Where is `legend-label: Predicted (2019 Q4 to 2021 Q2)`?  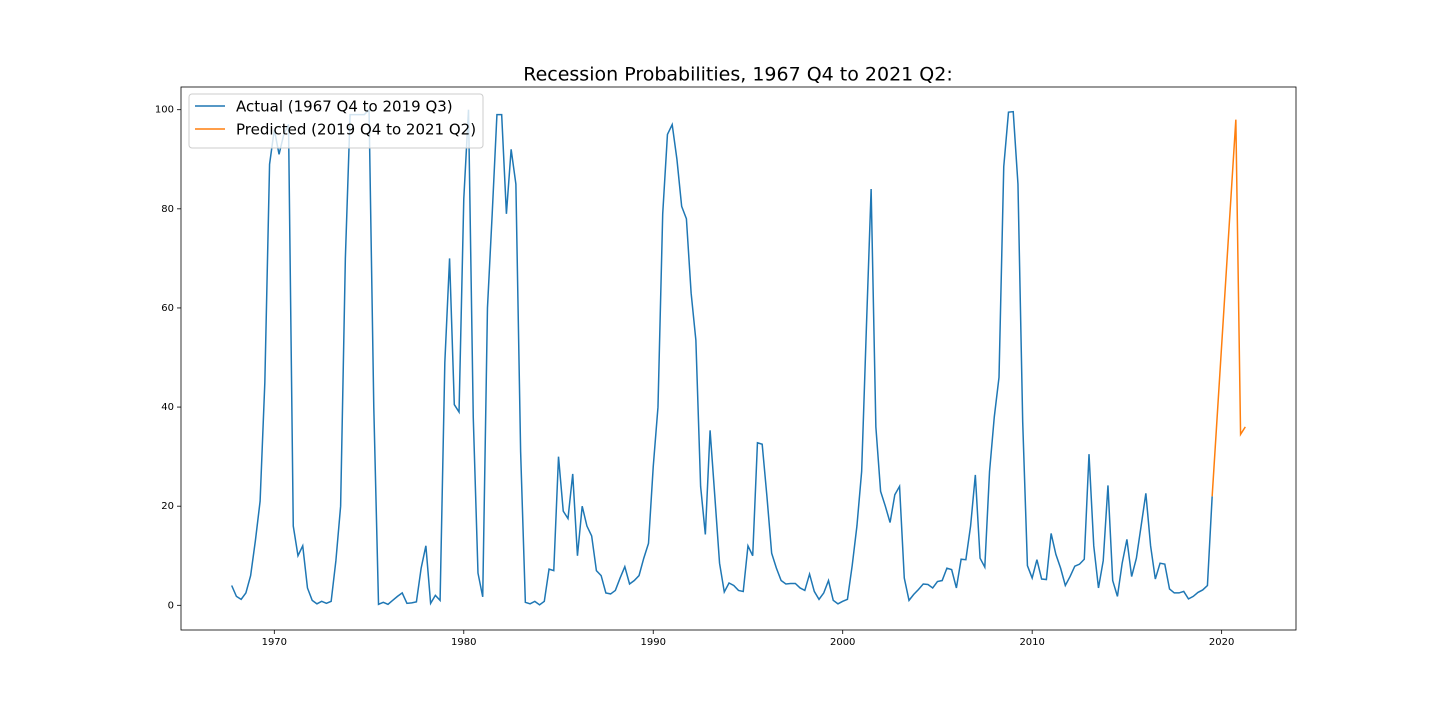 legend-label: Predicted (2019 Q4 to 2021 Q2) is located at coordinates (356, 130).